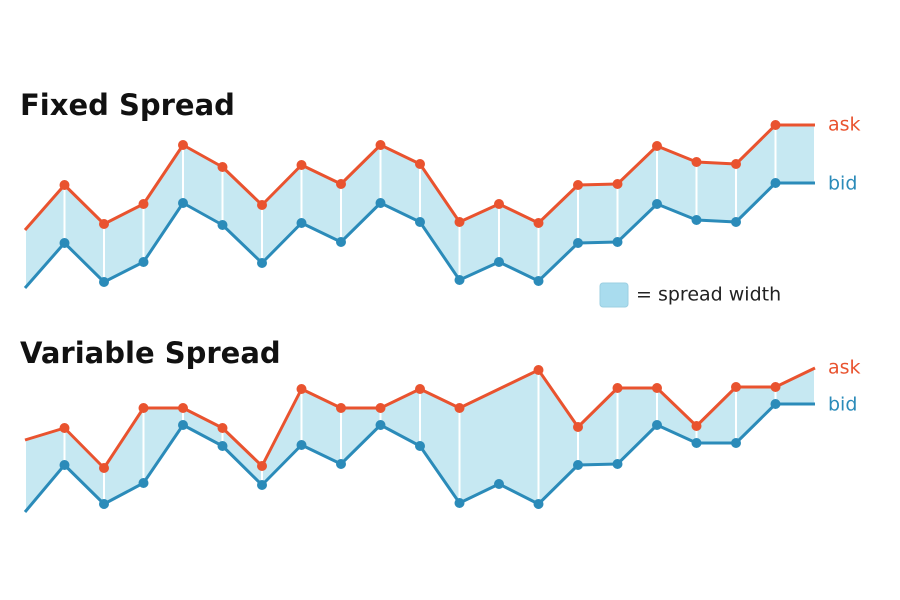 This screenshot has width=900, height=600. What do you see at coordinates (150, 353) in the screenshot?
I see `chart-title: Variable Spread` at bounding box center [150, 353].